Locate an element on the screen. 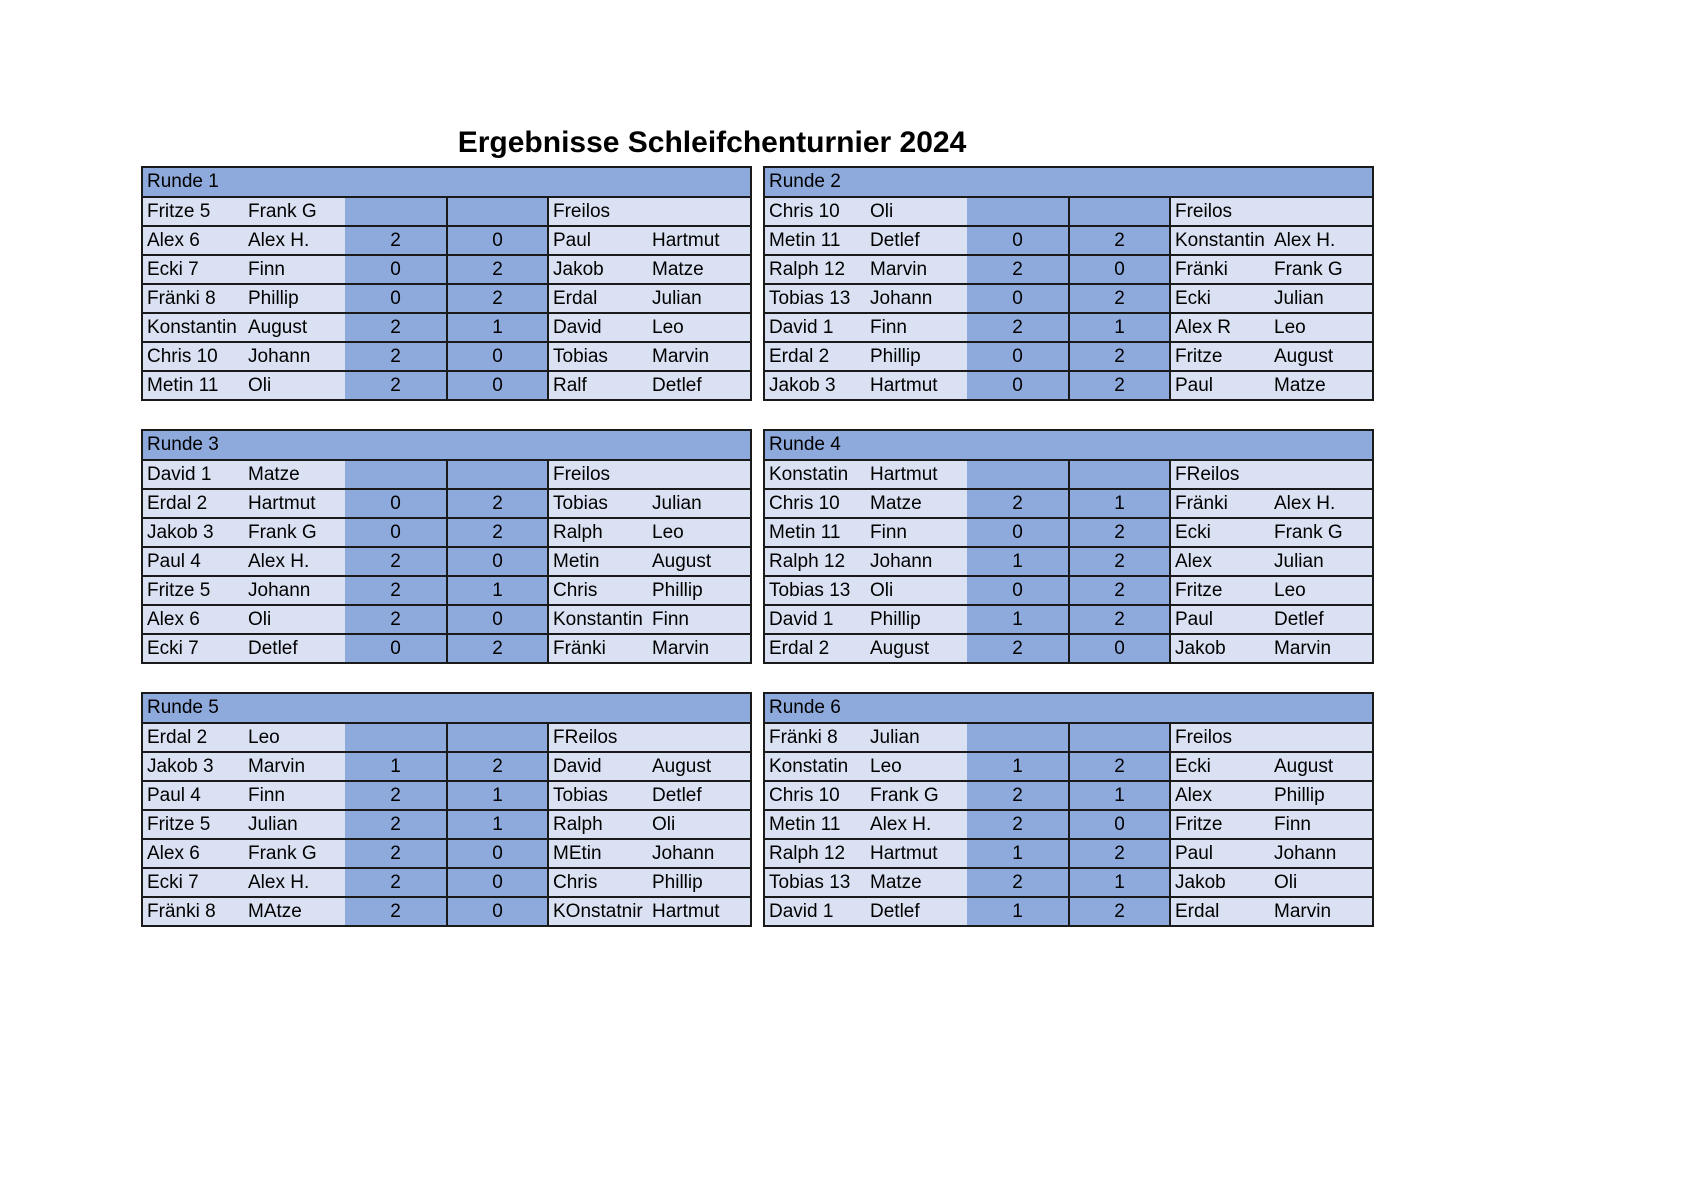 The width and height of the screenshot is (1684, 1190). round-header: Runde 1 is located at coordinates (446, 183).